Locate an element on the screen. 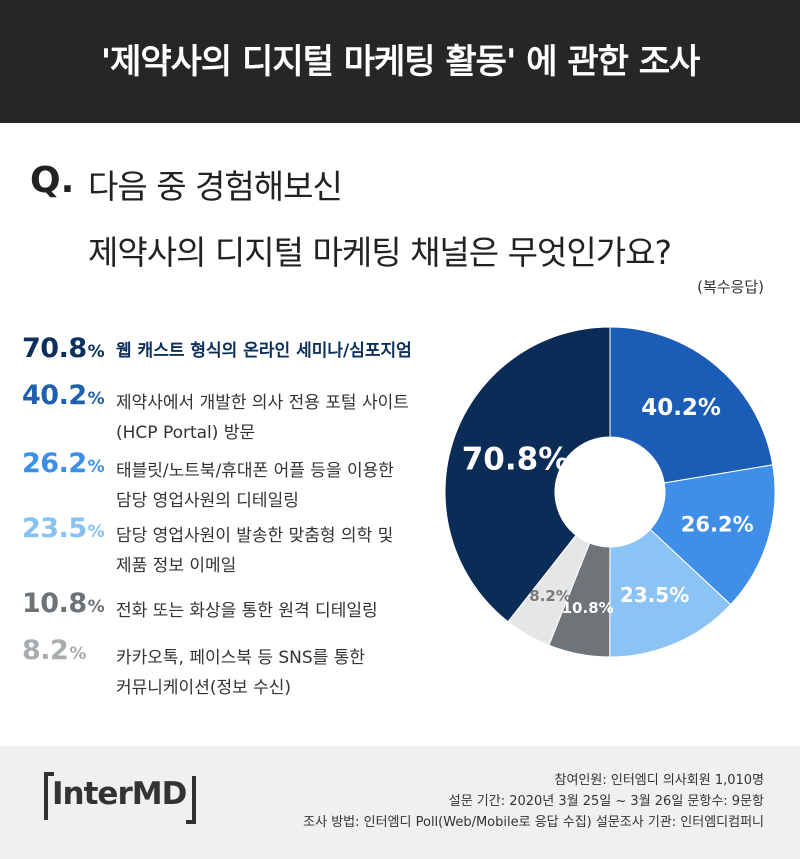 The height and width of the screenshot is (859, 800). survey-participants: 참여인원: 인터엠디 의사회원 1,010명 is located at coordinates (659, 780).